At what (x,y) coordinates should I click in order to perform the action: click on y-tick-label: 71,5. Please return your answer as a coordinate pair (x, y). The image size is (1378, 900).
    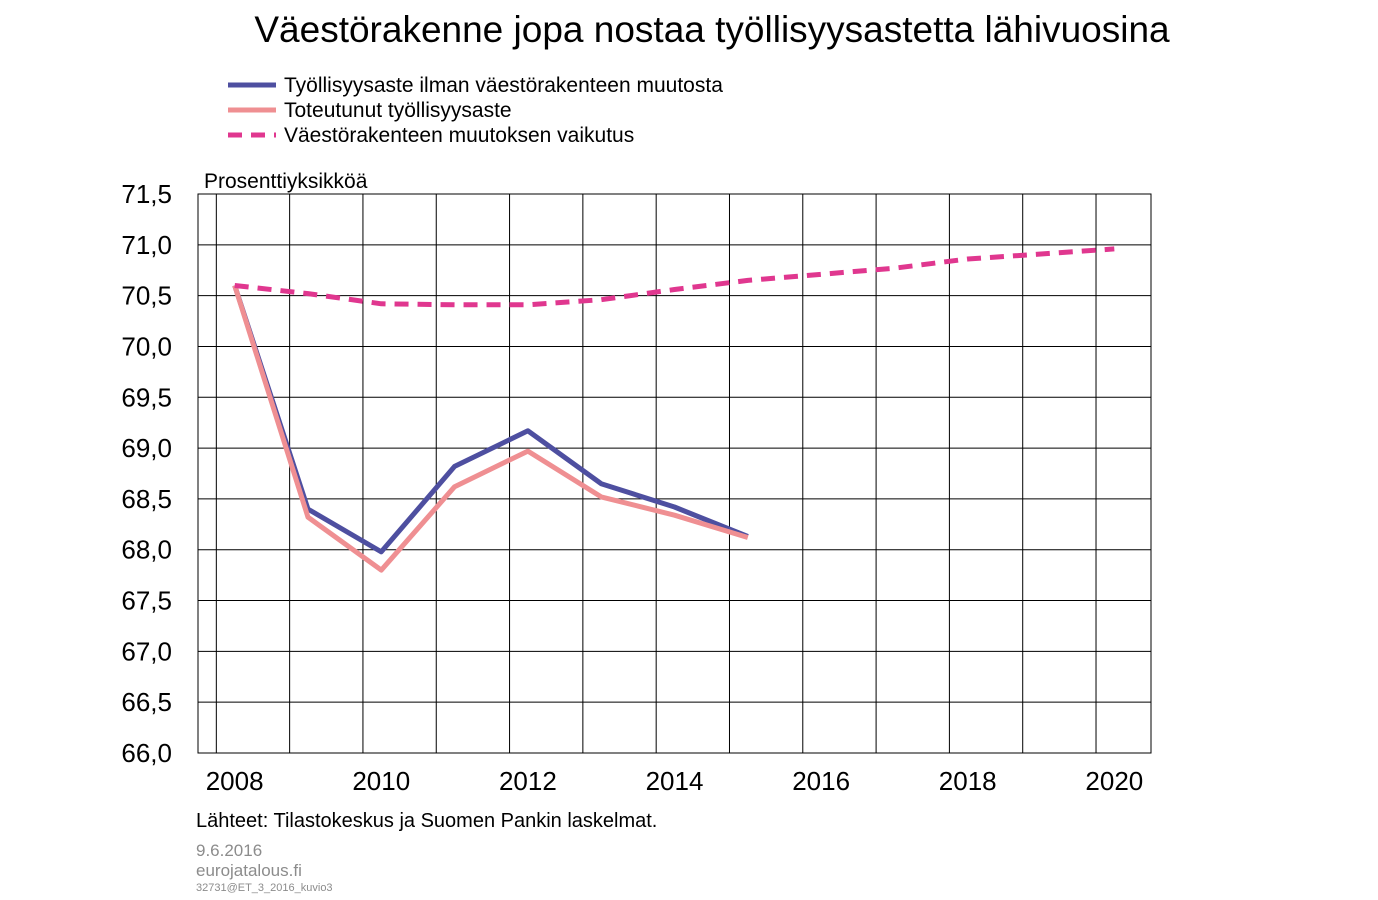
    Looking at the image, I should click on (146, 194).